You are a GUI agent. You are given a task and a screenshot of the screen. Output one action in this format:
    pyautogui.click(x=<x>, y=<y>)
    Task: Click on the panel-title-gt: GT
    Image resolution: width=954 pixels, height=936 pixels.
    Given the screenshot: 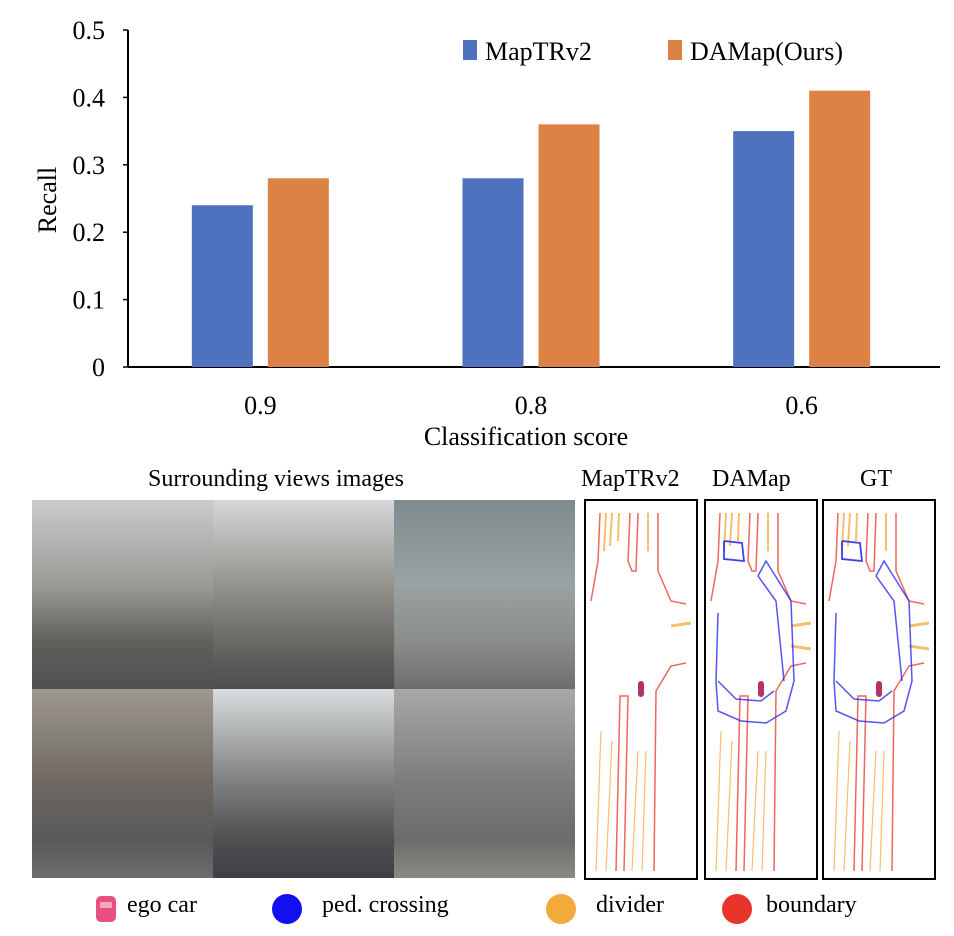 What is the action you would take?
    pyautogui.click(x=876, y=479)
    